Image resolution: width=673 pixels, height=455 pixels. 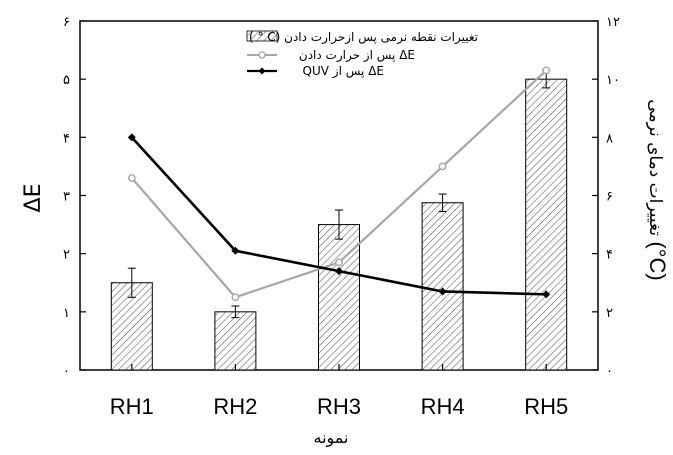 What do you see at coordinates (613, 22) in the screenshot?
I see `right-axis-tick-label: ۱۲` at bounding box center [613, 22].